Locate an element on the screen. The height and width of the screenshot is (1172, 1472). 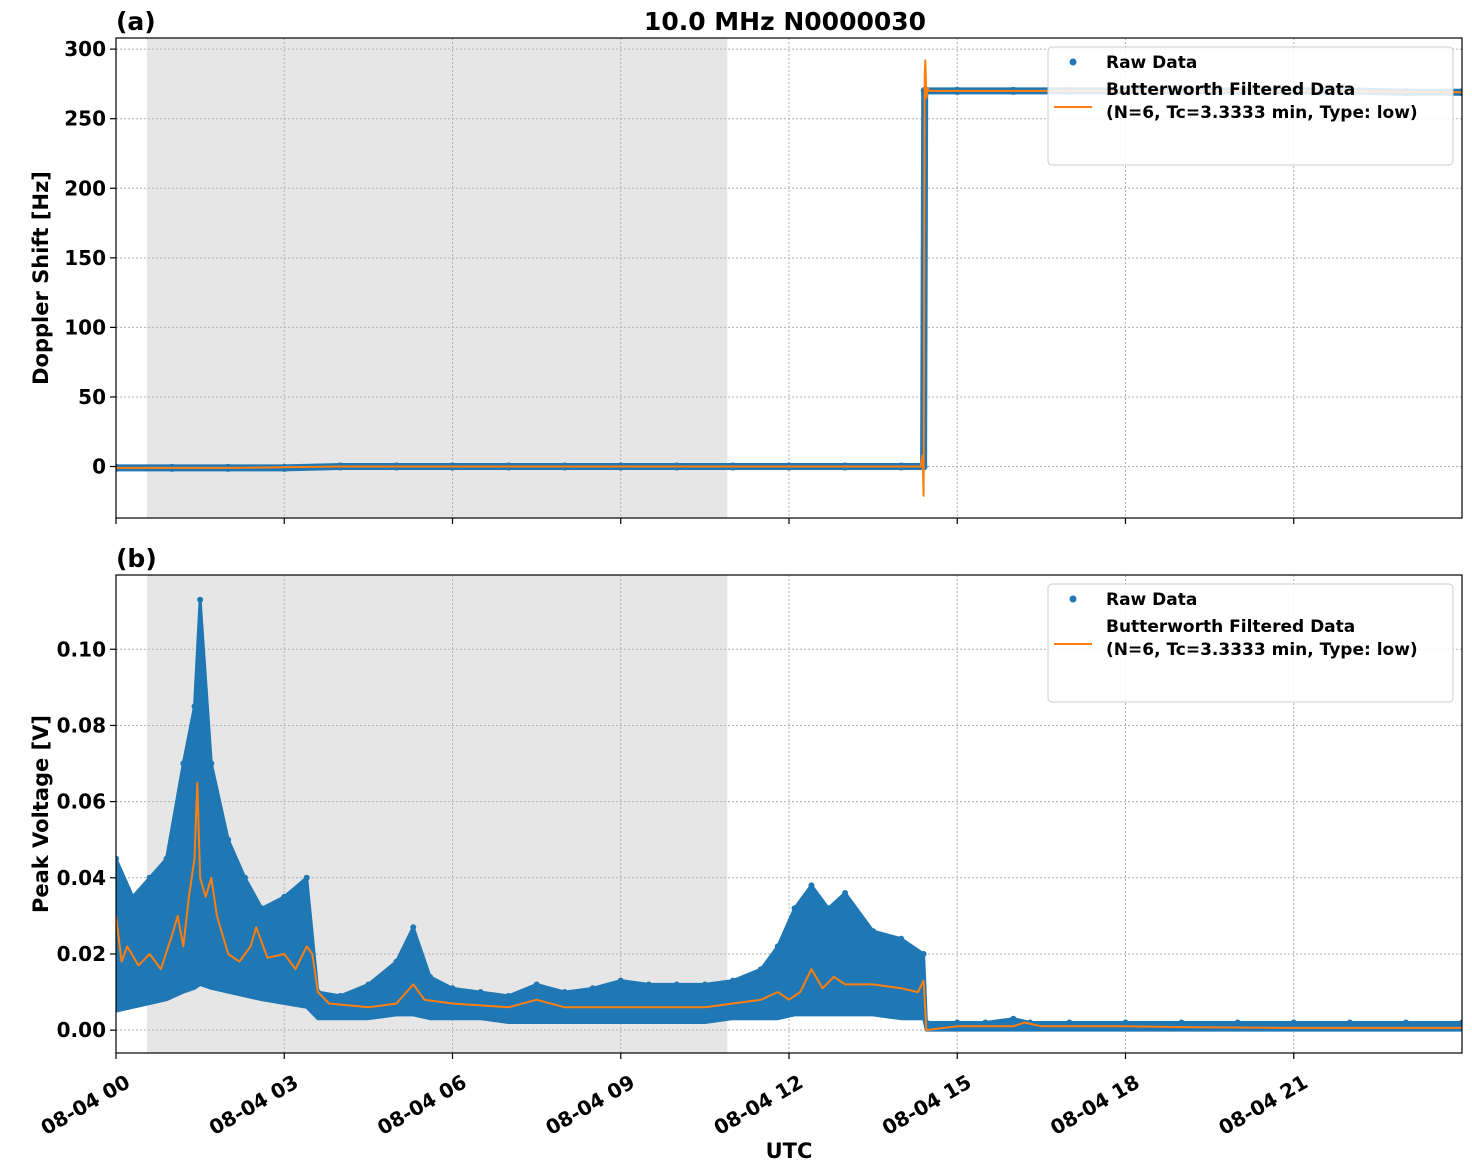
chart-title: 10.0 MHz N0000030 is located at coordinates (785, 21).